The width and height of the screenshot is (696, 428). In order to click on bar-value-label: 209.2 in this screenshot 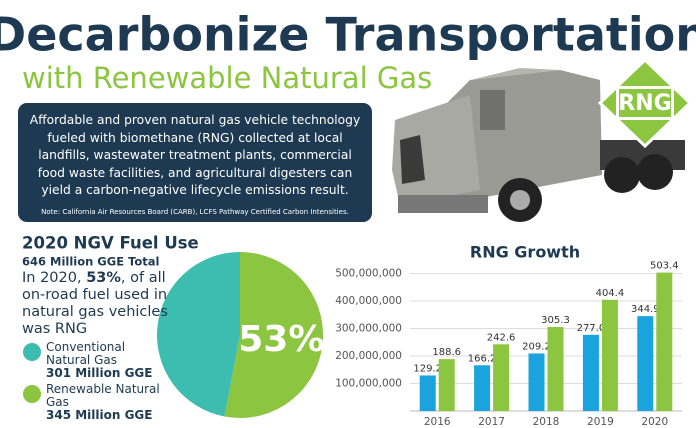, I will do `click(536, 346)`.